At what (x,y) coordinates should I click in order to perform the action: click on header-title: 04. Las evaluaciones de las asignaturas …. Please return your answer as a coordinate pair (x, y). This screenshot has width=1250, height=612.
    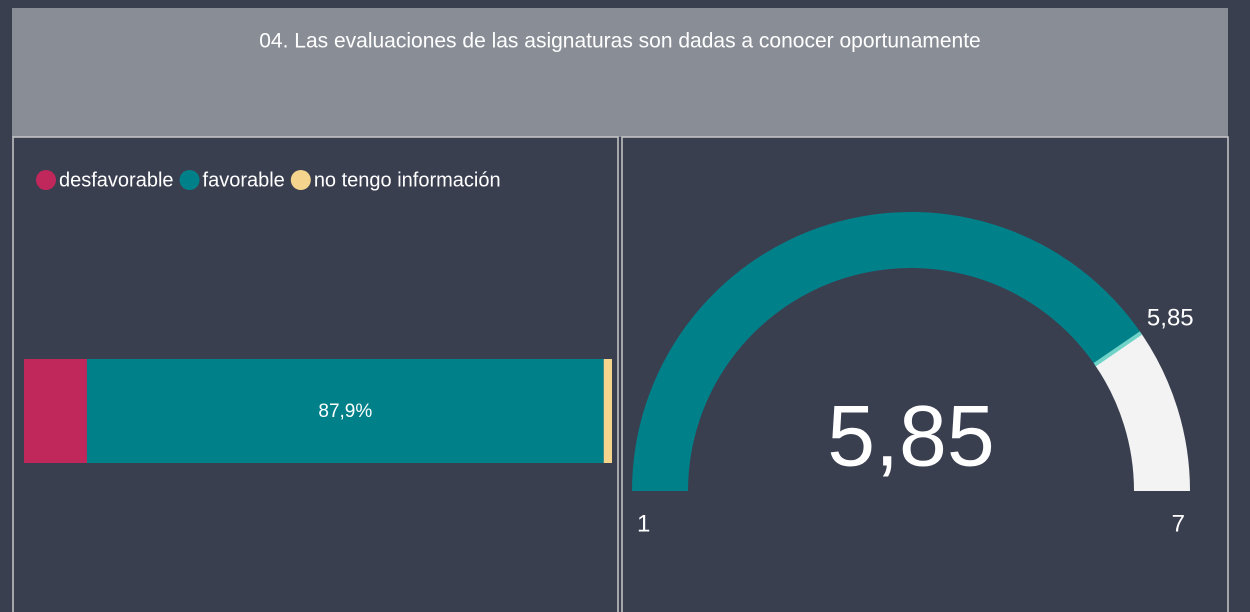
    Looking at the image, I should click on (620, 41).